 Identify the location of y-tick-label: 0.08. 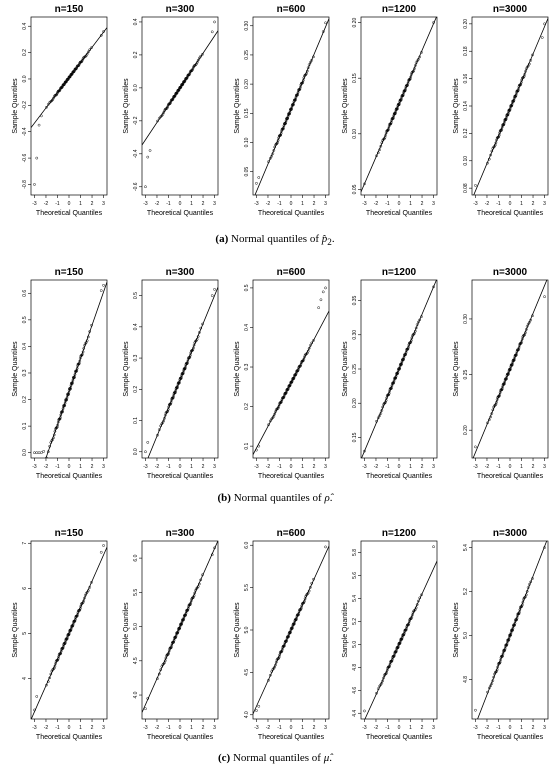
(466, 188).